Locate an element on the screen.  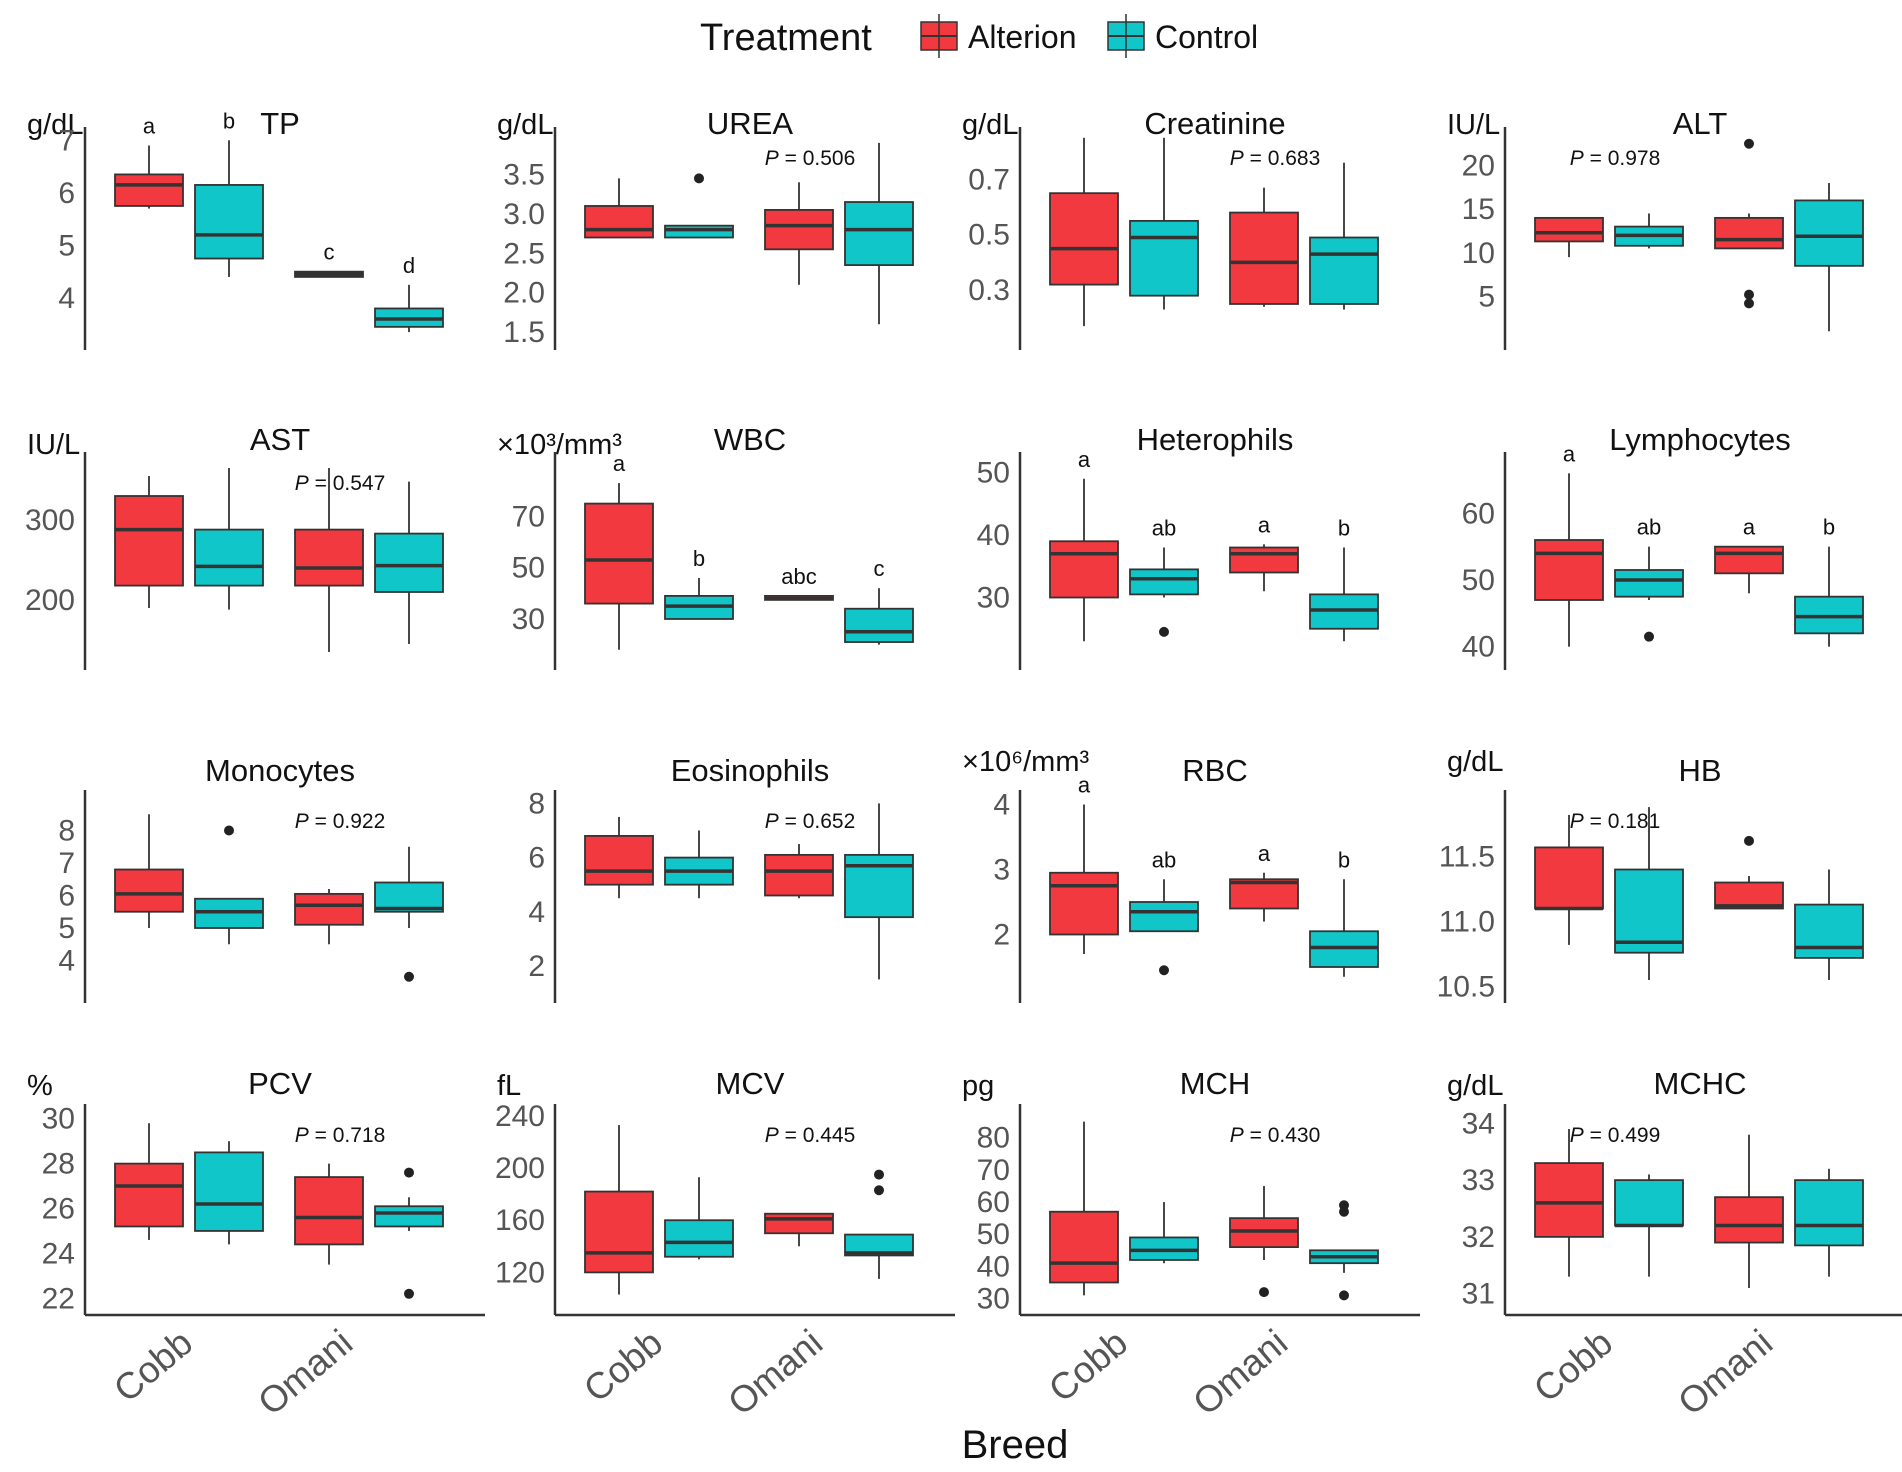
p-value-label: P = 0.445 is located at coordinates (810, 1135).